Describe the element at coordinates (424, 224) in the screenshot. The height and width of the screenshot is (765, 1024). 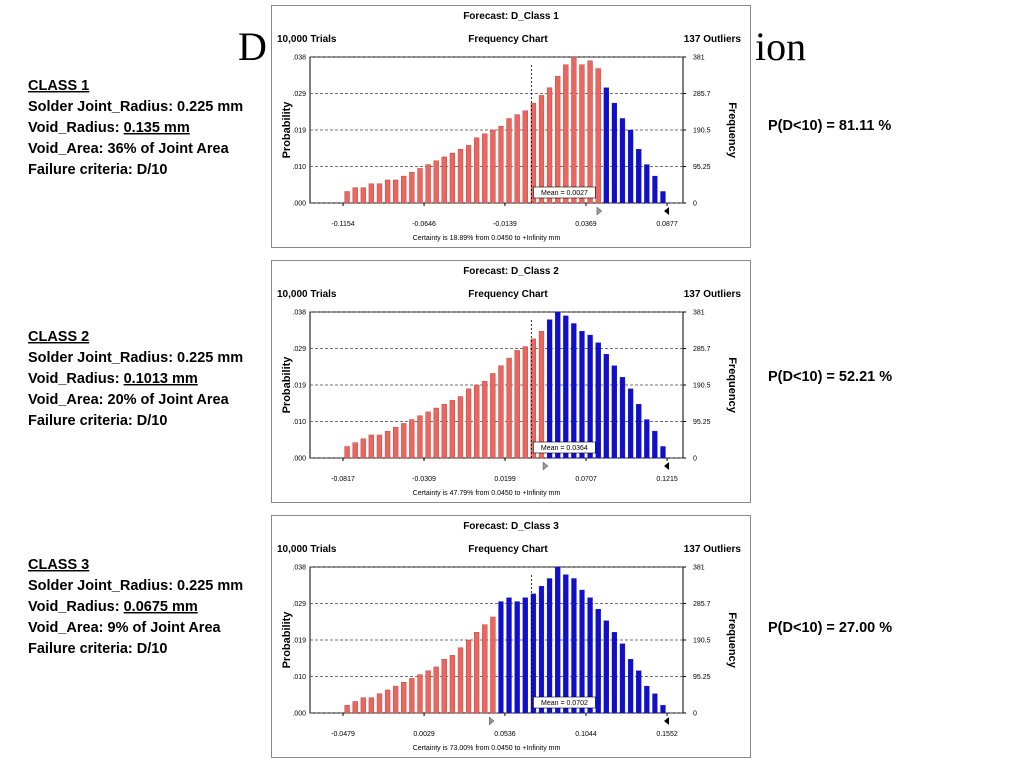
I see `x-tick-label: -0.0646` at that location.